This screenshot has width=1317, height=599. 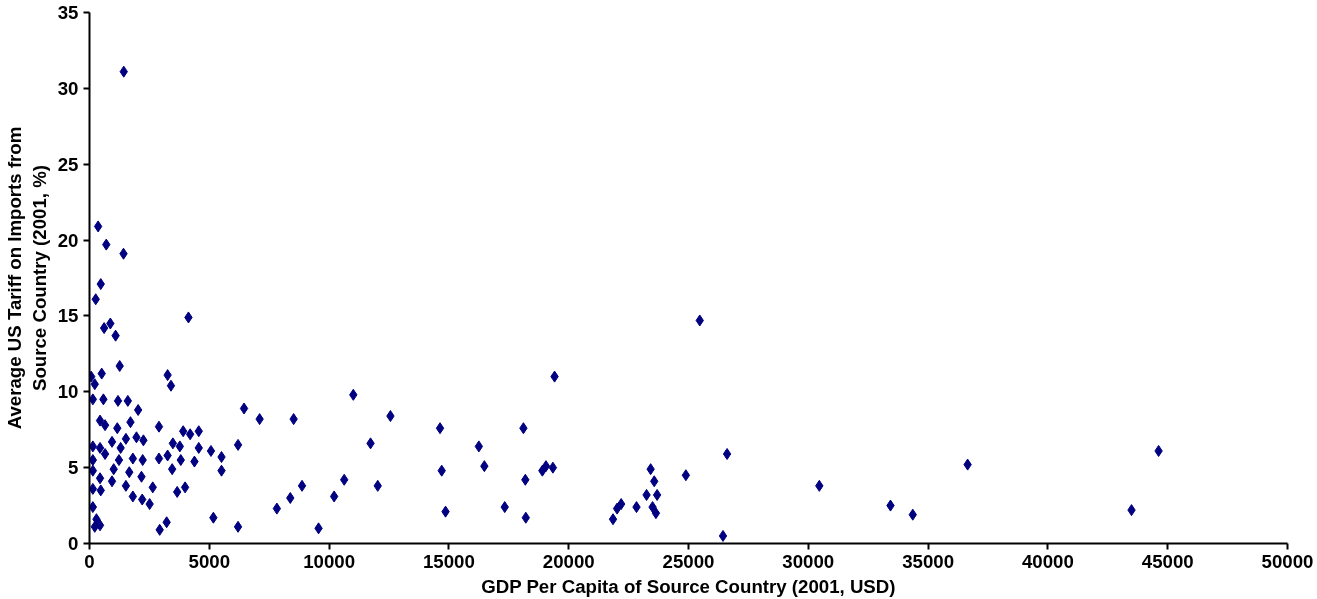 What do you see at coordinates (1287, 561) in the screenshot?
I see `x-tick-label: 50000` at bounding box center [1287, 561].